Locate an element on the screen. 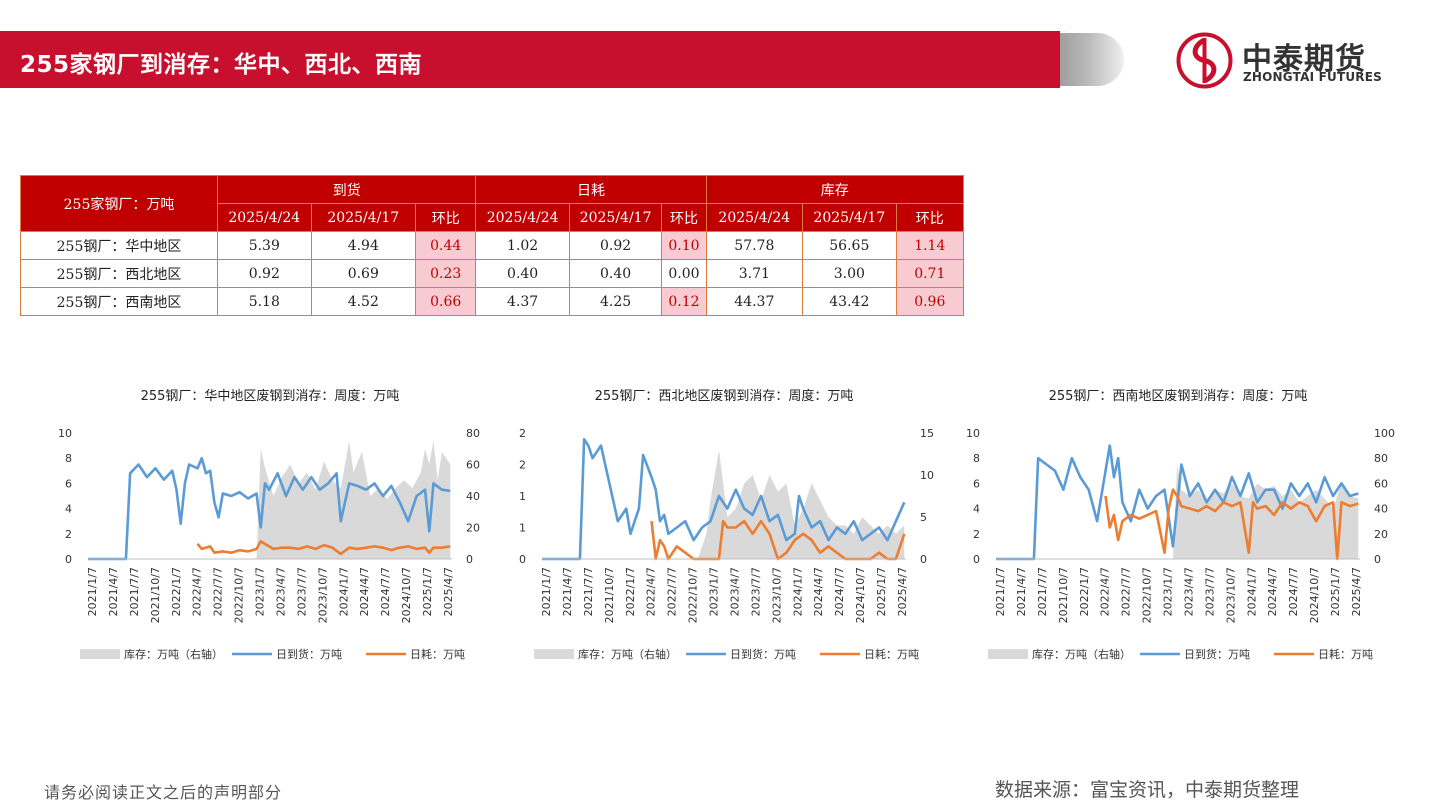 Image resolution: width=1440 pixels, height=810 pixels. table-cell: 0.71 is located at coordinates (930, 273).